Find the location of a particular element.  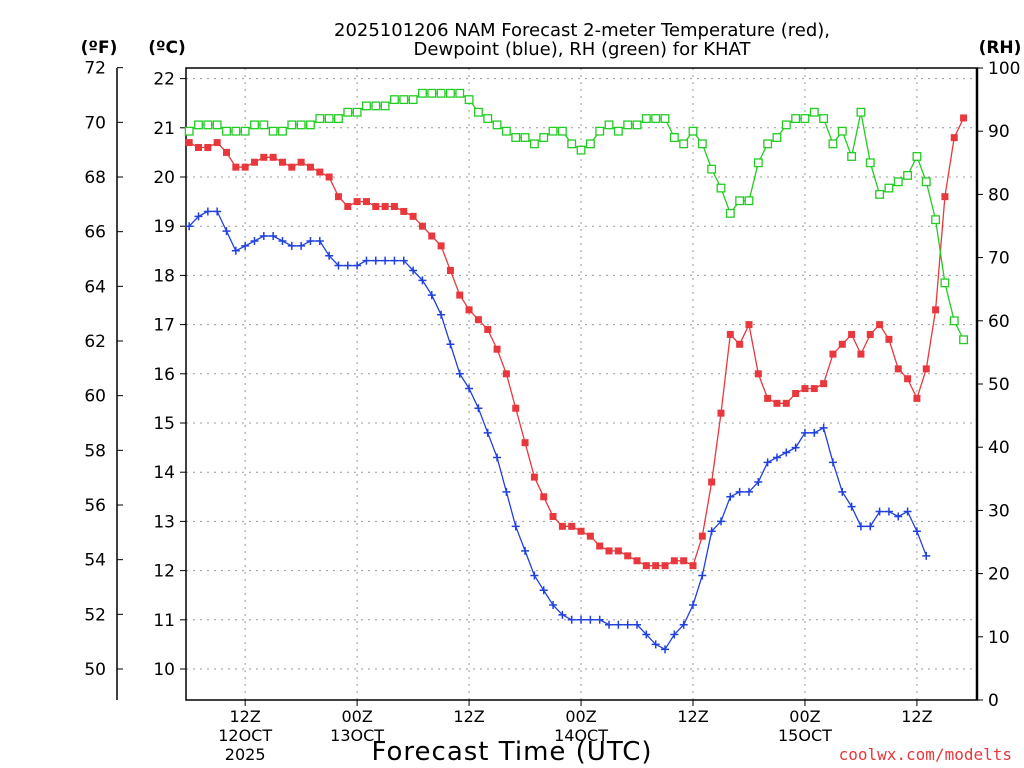

chart-title-line2: Dewpoint (blue), RH (green) for KHAT is located at coordinates (583, 49).